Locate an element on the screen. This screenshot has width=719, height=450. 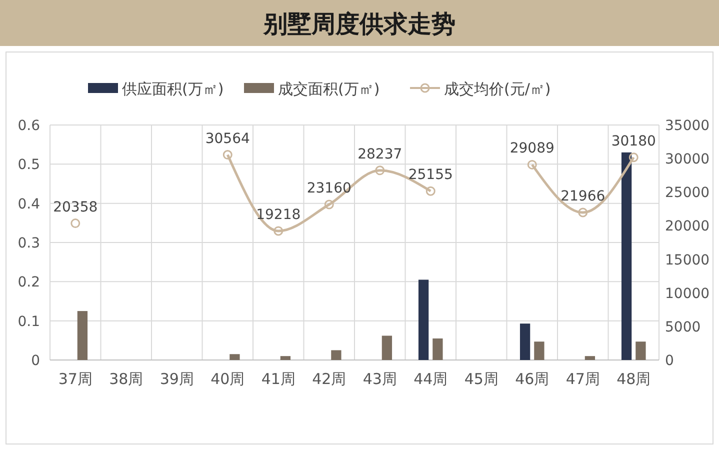
data-label: 23160 is located at coordinates (329, 188).